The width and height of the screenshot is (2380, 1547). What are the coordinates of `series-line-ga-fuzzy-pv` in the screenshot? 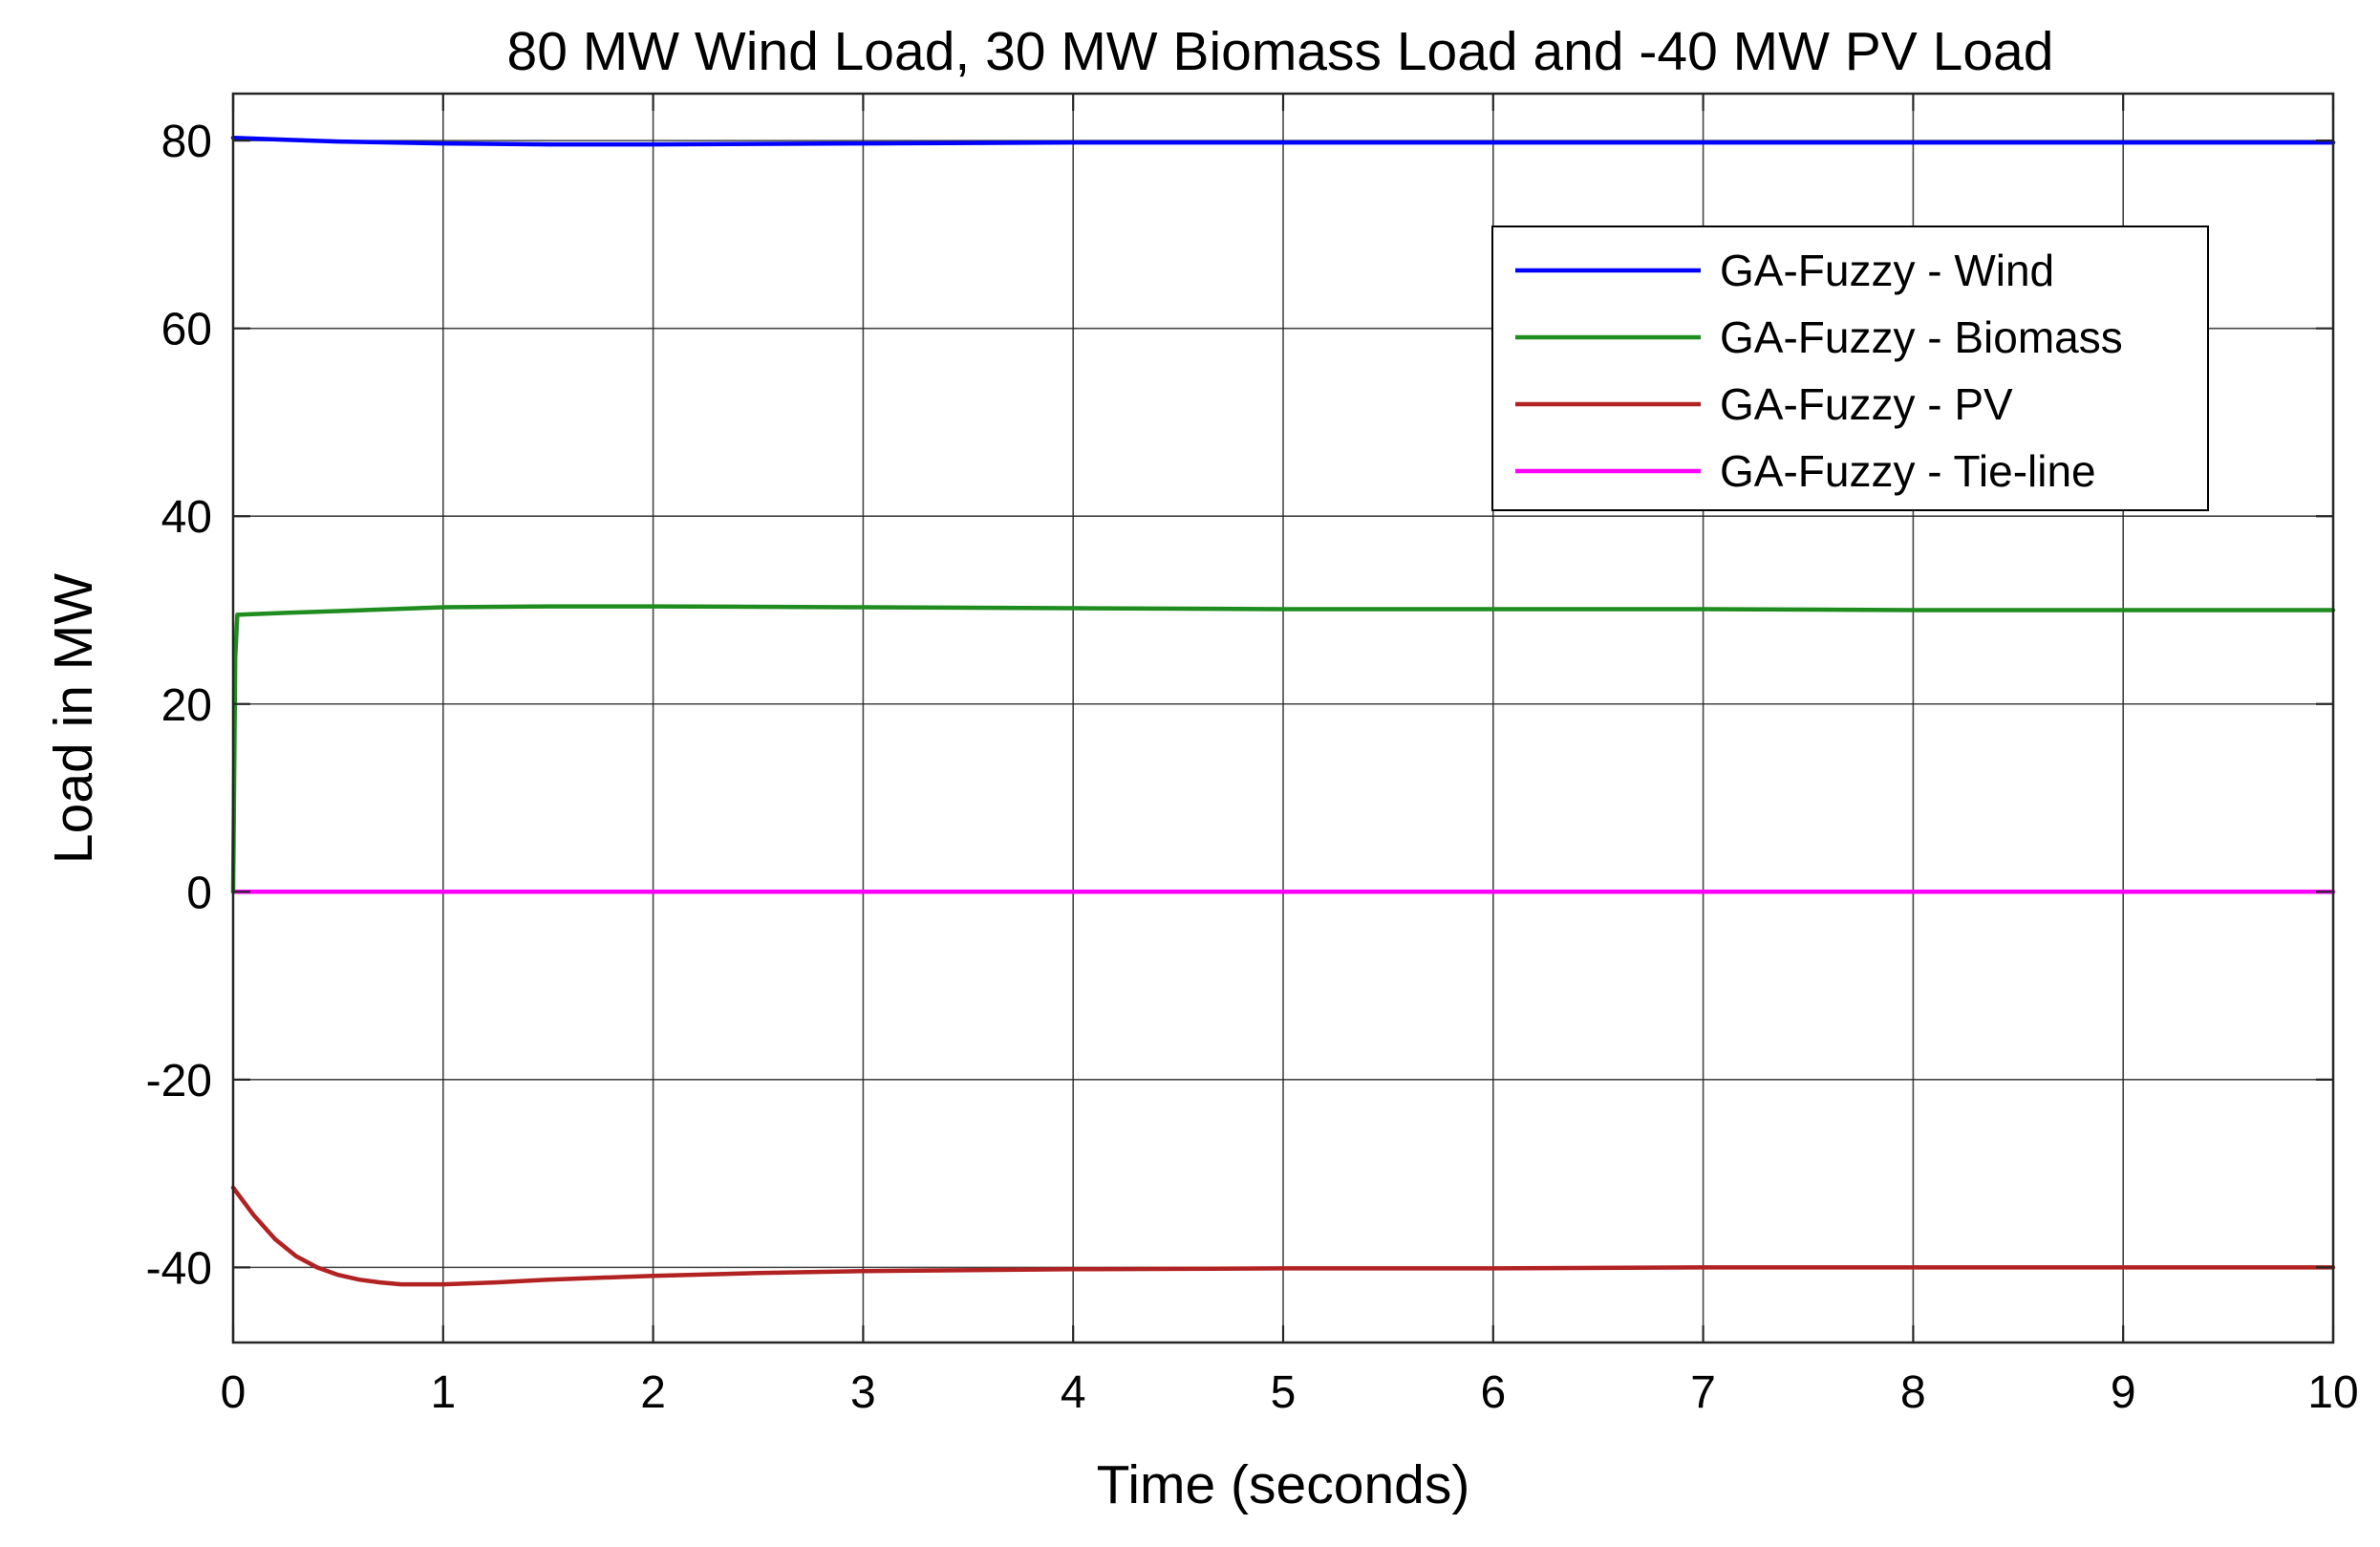 It's located at (1283, 1236).